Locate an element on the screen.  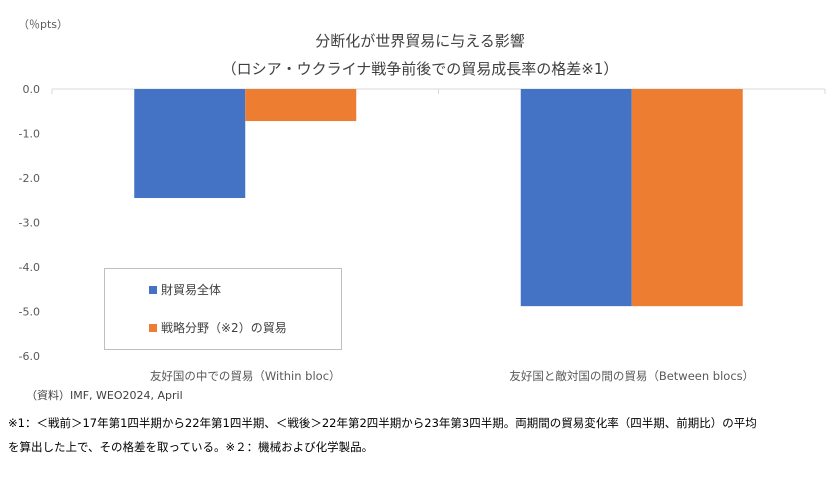
legend-item-total: 財貿易全体 is located at coordinates (185, 289).